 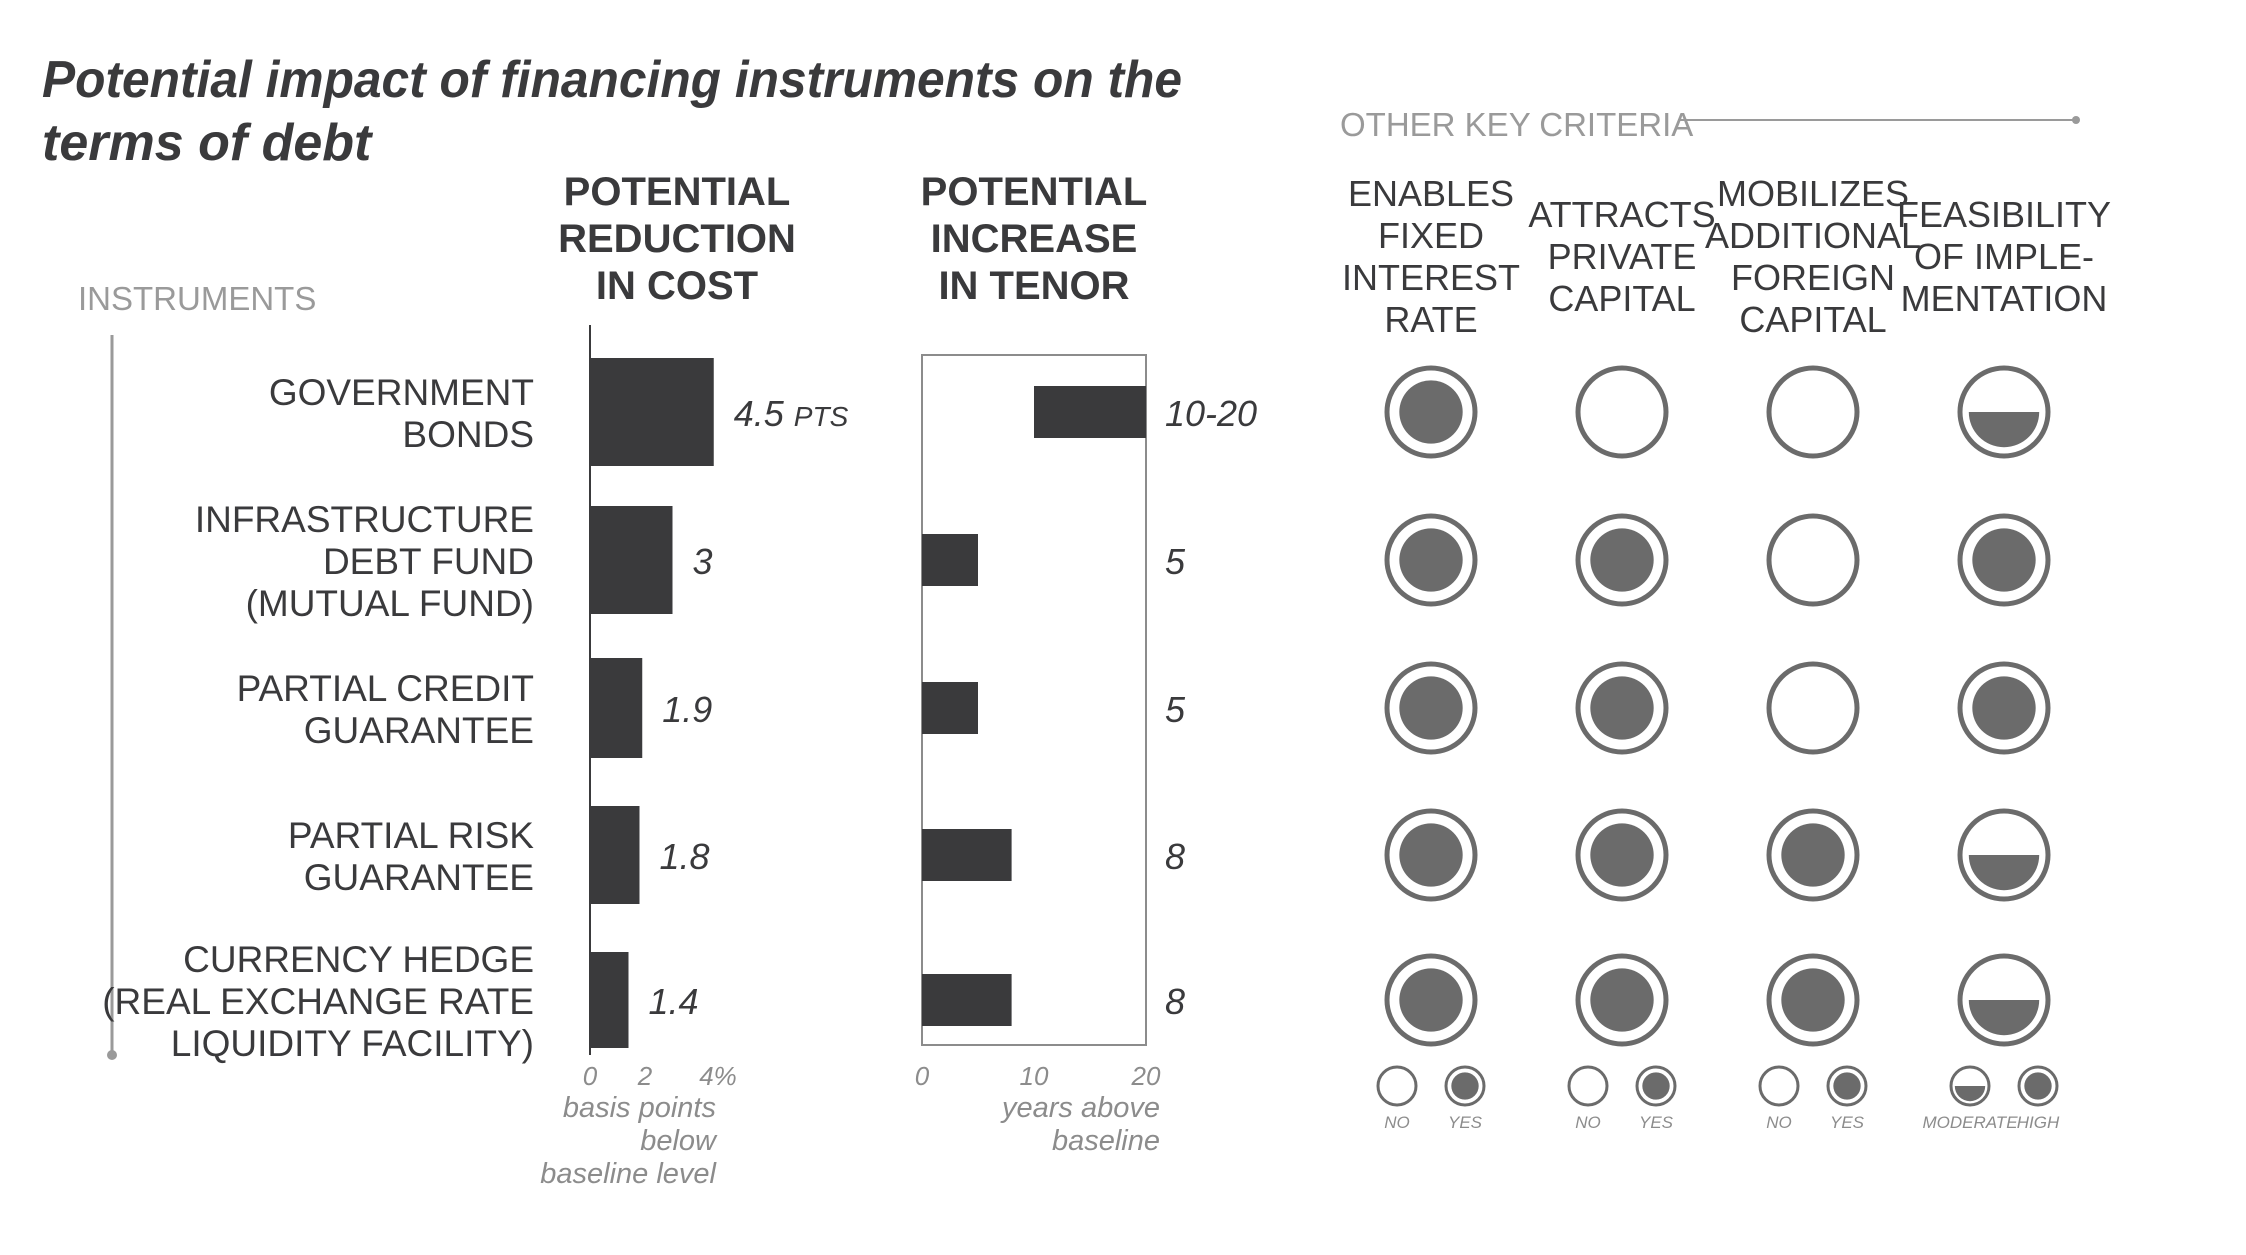 I want to click on criteria-cell-1-2-filled-dot, so click(x=1622, y=708).